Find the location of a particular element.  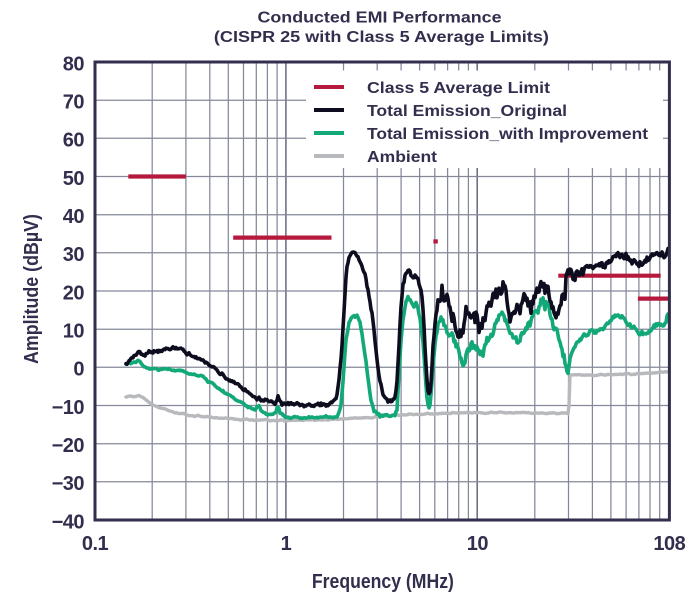

svg-text: 60 is located at coordinates (74, 141).